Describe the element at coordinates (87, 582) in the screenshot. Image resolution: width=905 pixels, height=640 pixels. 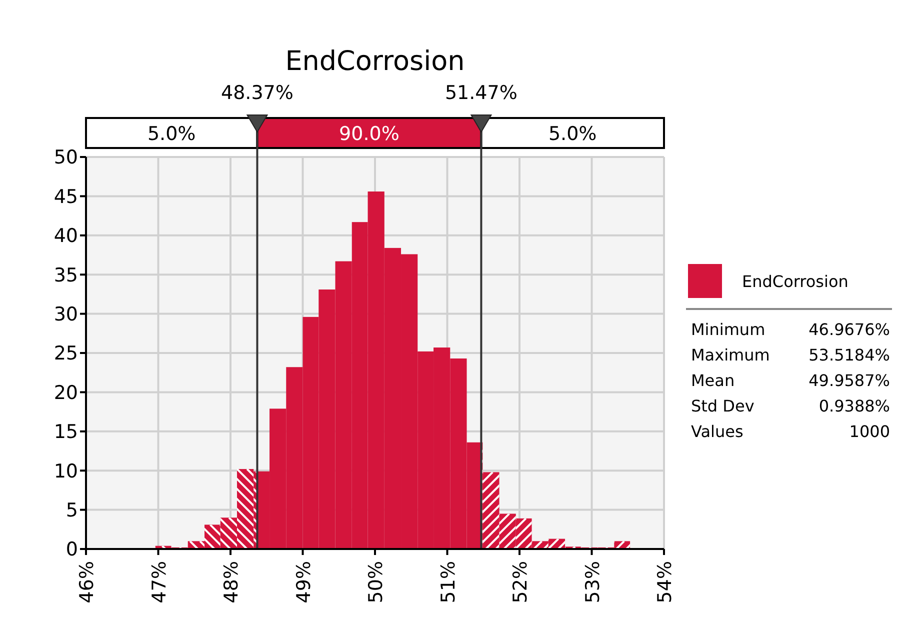
I see `x-tick-label: 46%` at that location.